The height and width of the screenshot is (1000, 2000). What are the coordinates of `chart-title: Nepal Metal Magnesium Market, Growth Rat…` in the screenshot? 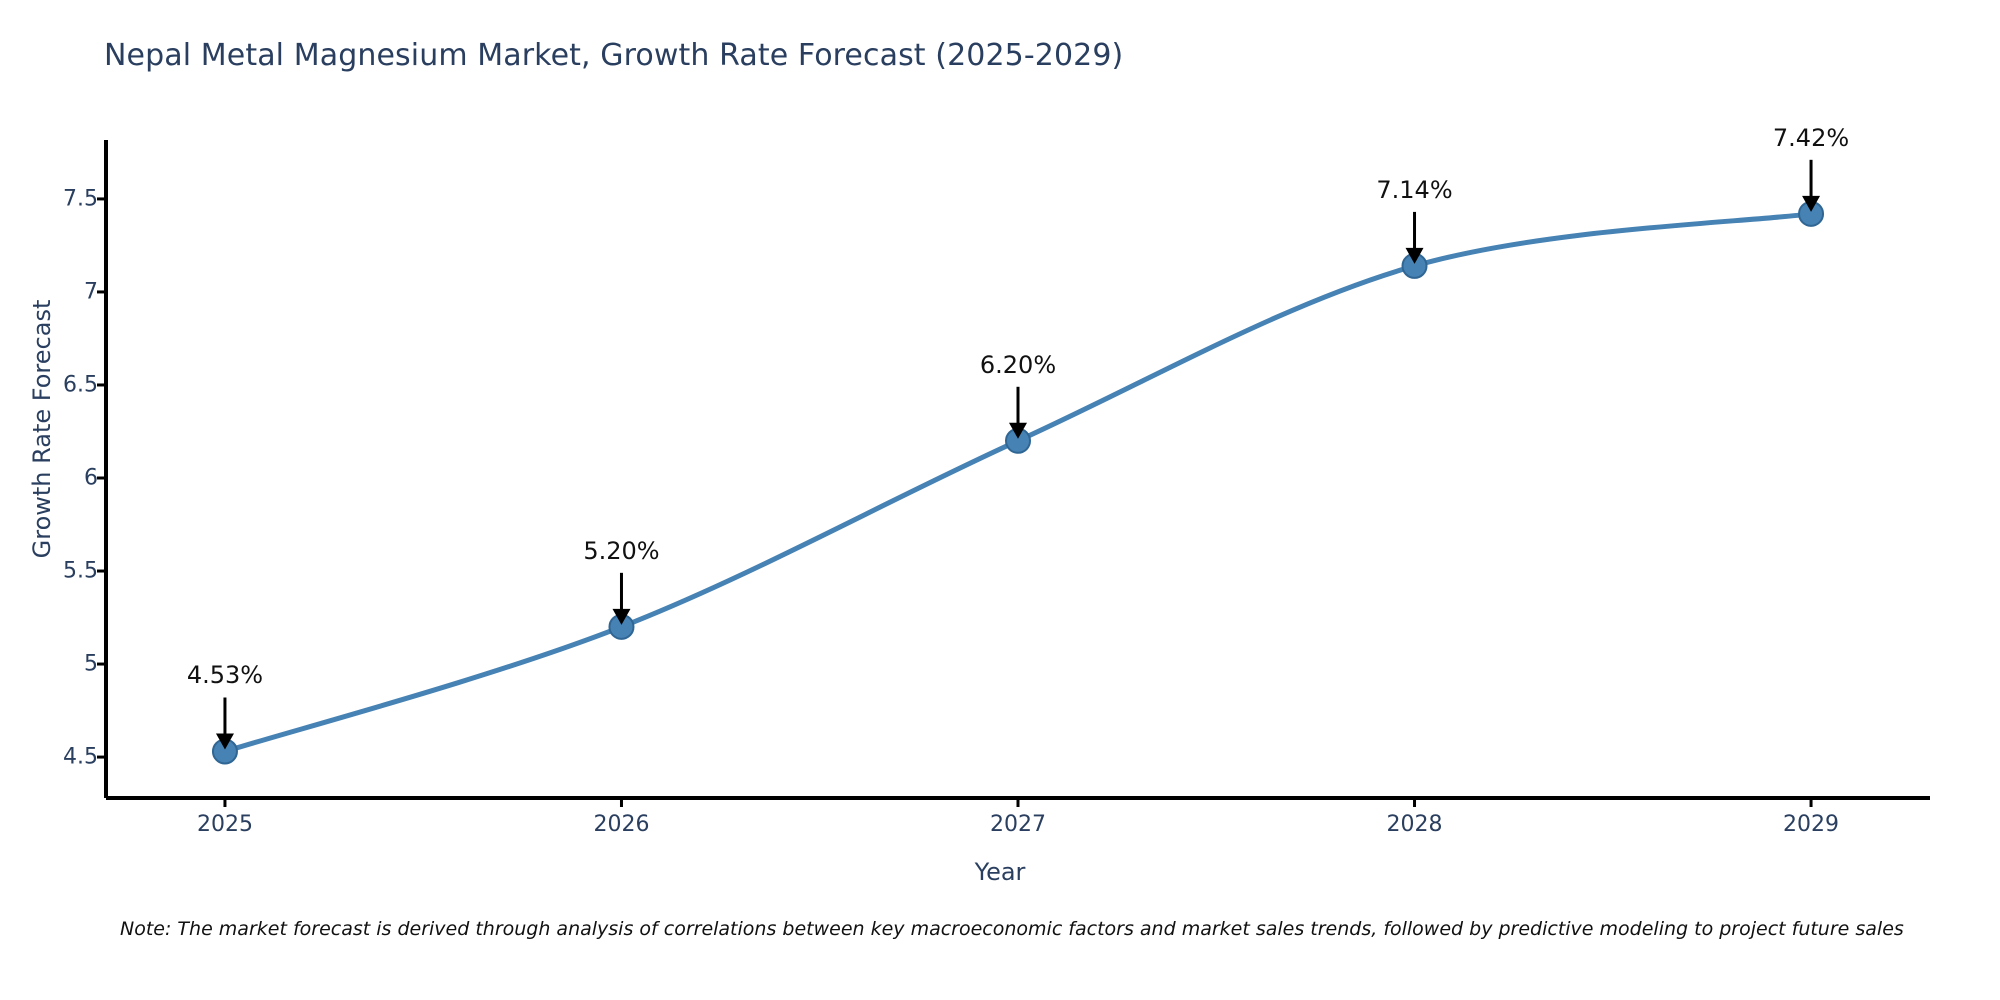 It's located at (614, 55).